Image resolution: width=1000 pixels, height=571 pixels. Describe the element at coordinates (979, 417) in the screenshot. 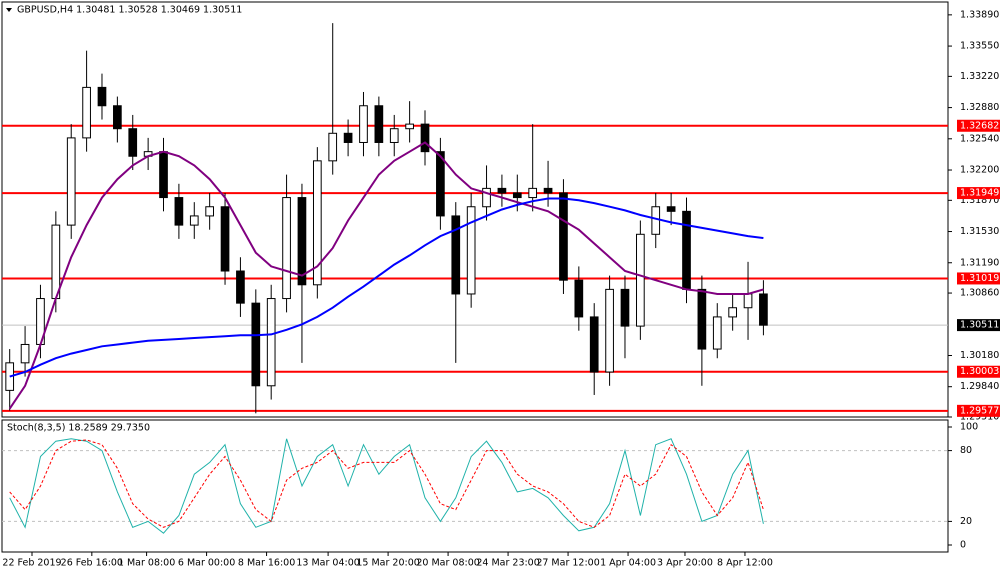

I see `y-tick-label: 1.29510` at that location.